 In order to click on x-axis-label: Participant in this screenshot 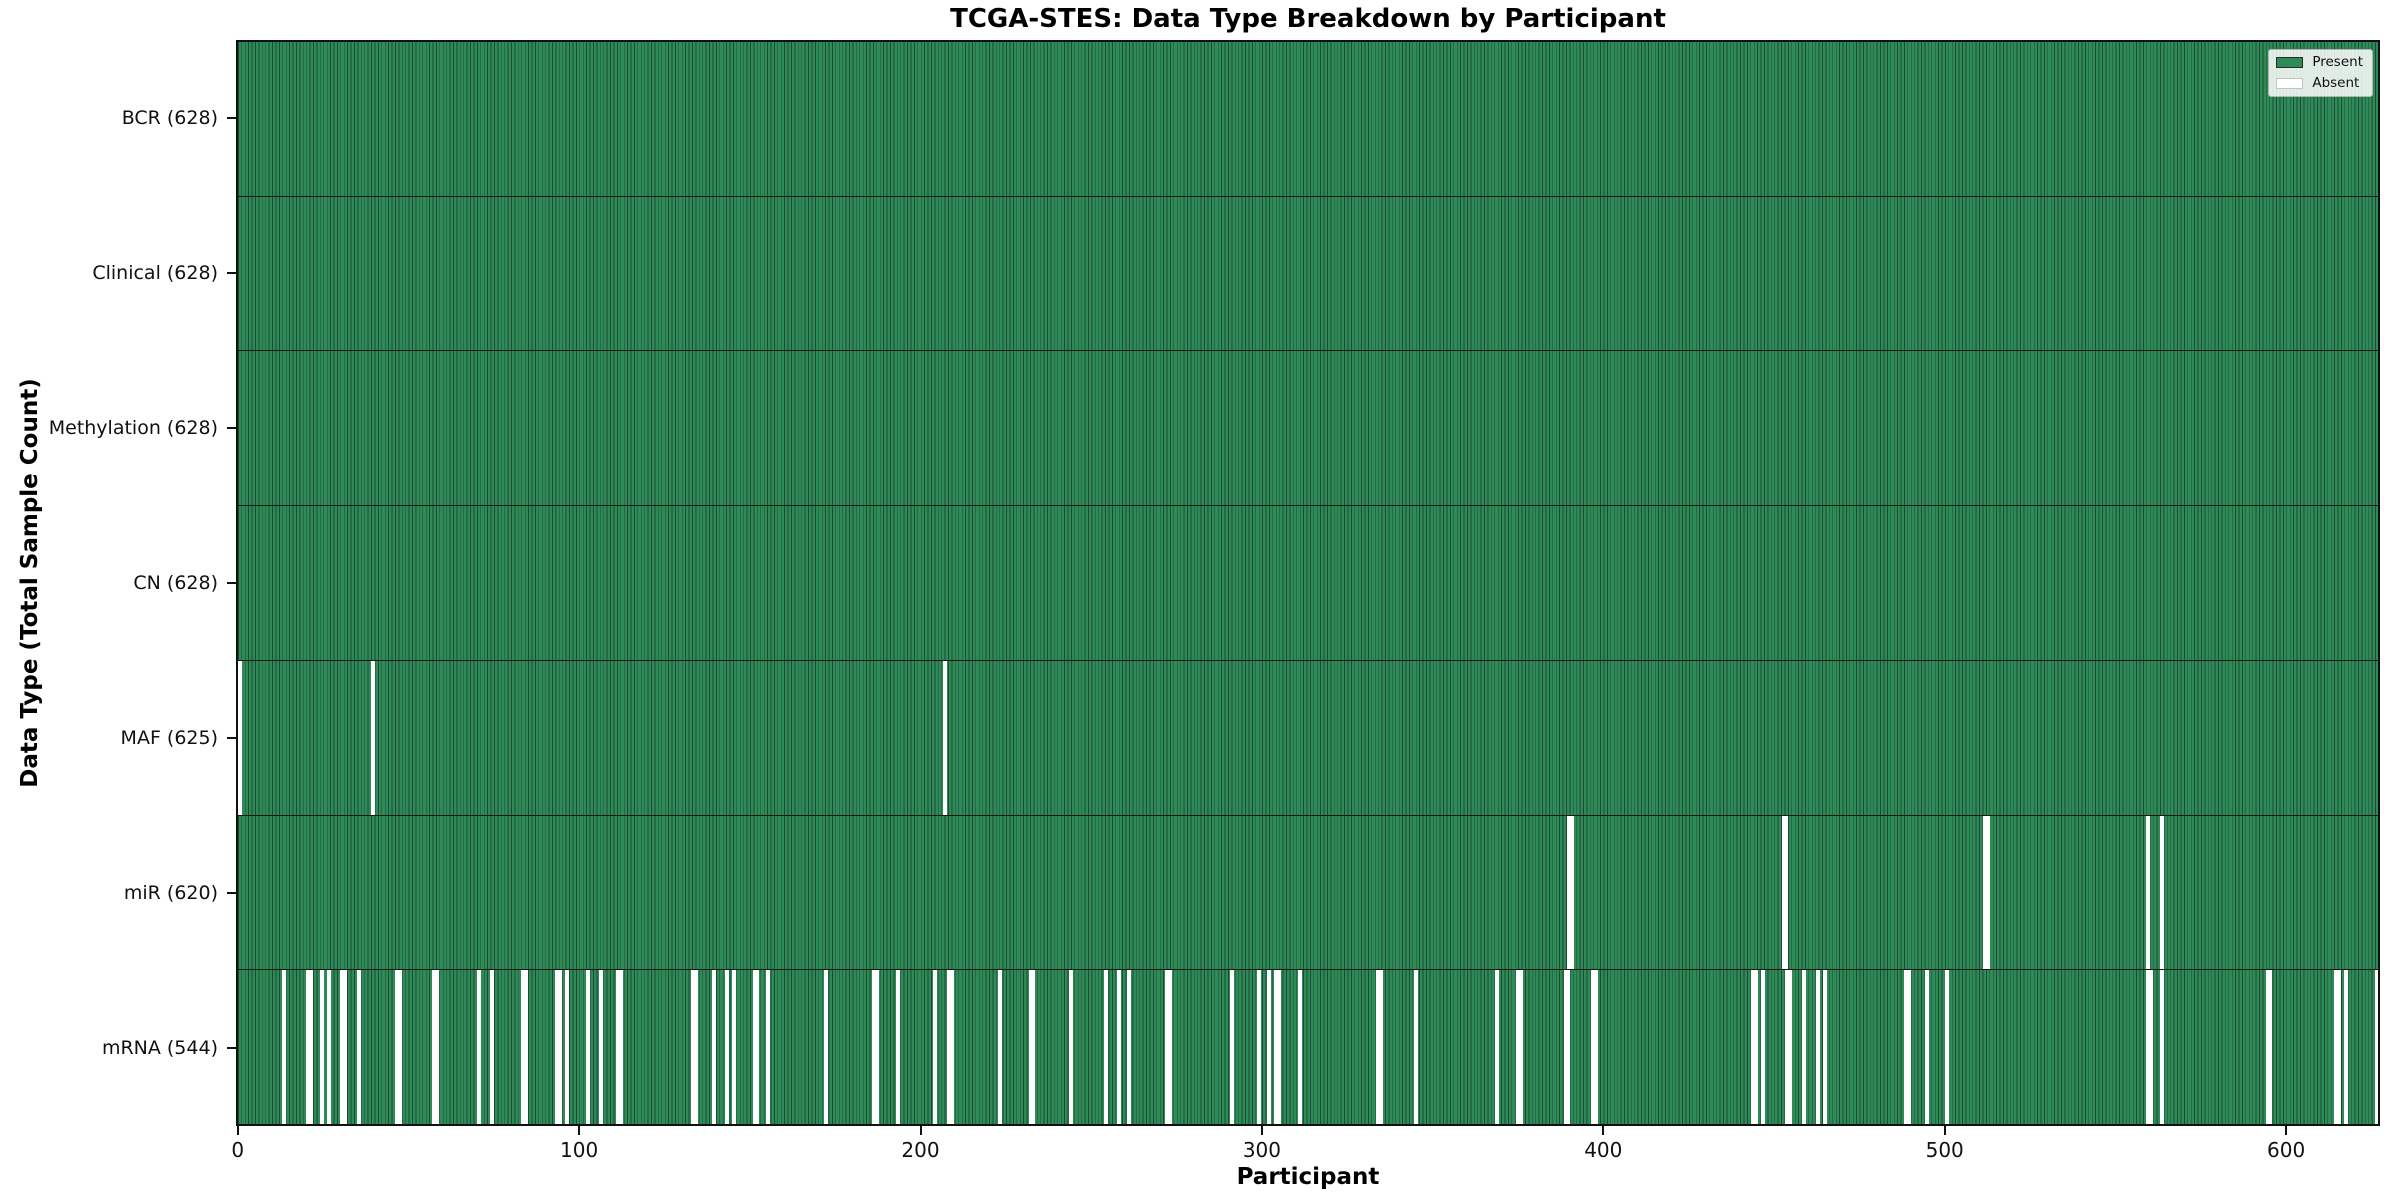, I will do `click(1308, 1177)`.